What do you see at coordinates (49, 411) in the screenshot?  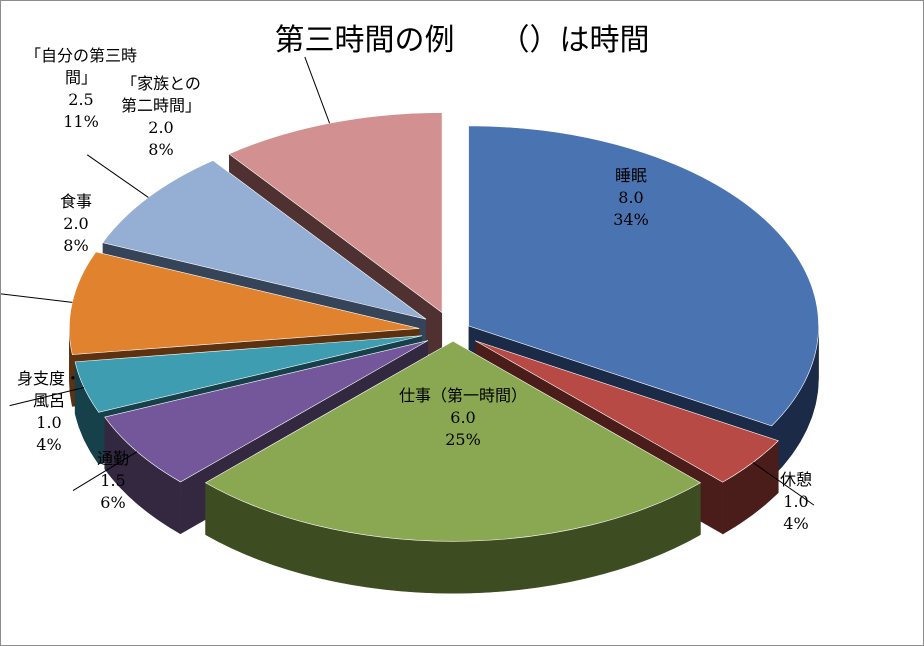 I see `data-label: 身支度・風呂 1.0 4%` at bounding box center [49, 411].